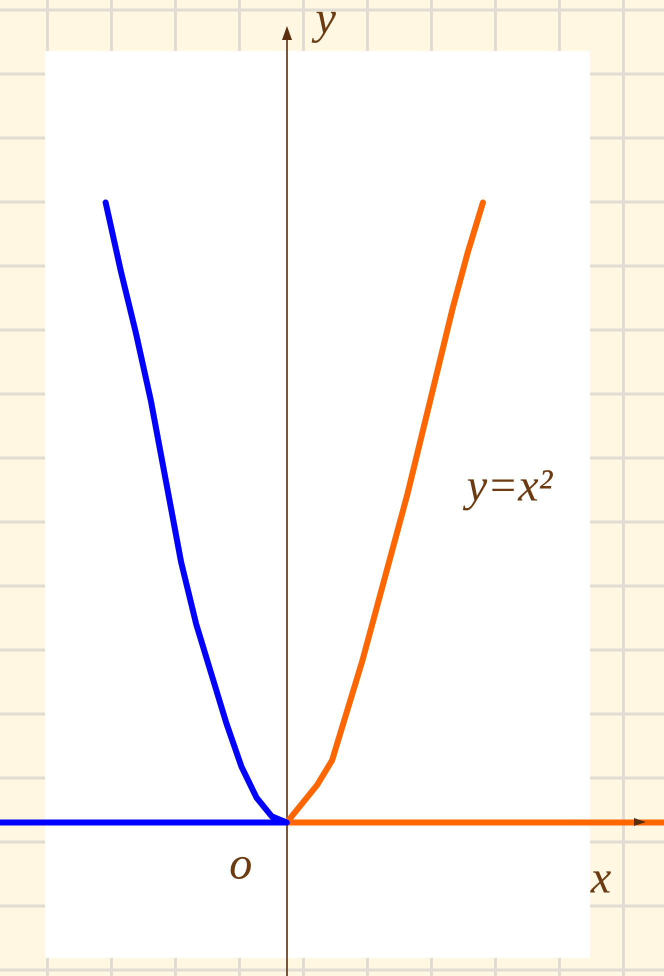  I want to click on annotation: y=x², so click(508, 484).